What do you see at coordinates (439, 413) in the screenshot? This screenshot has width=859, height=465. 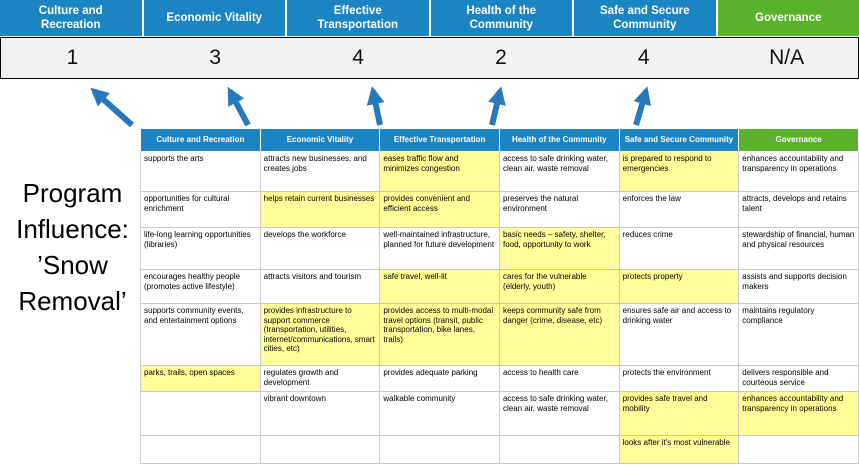 I see `matrix-cell: walkable community` at bounding box center [439, 413].